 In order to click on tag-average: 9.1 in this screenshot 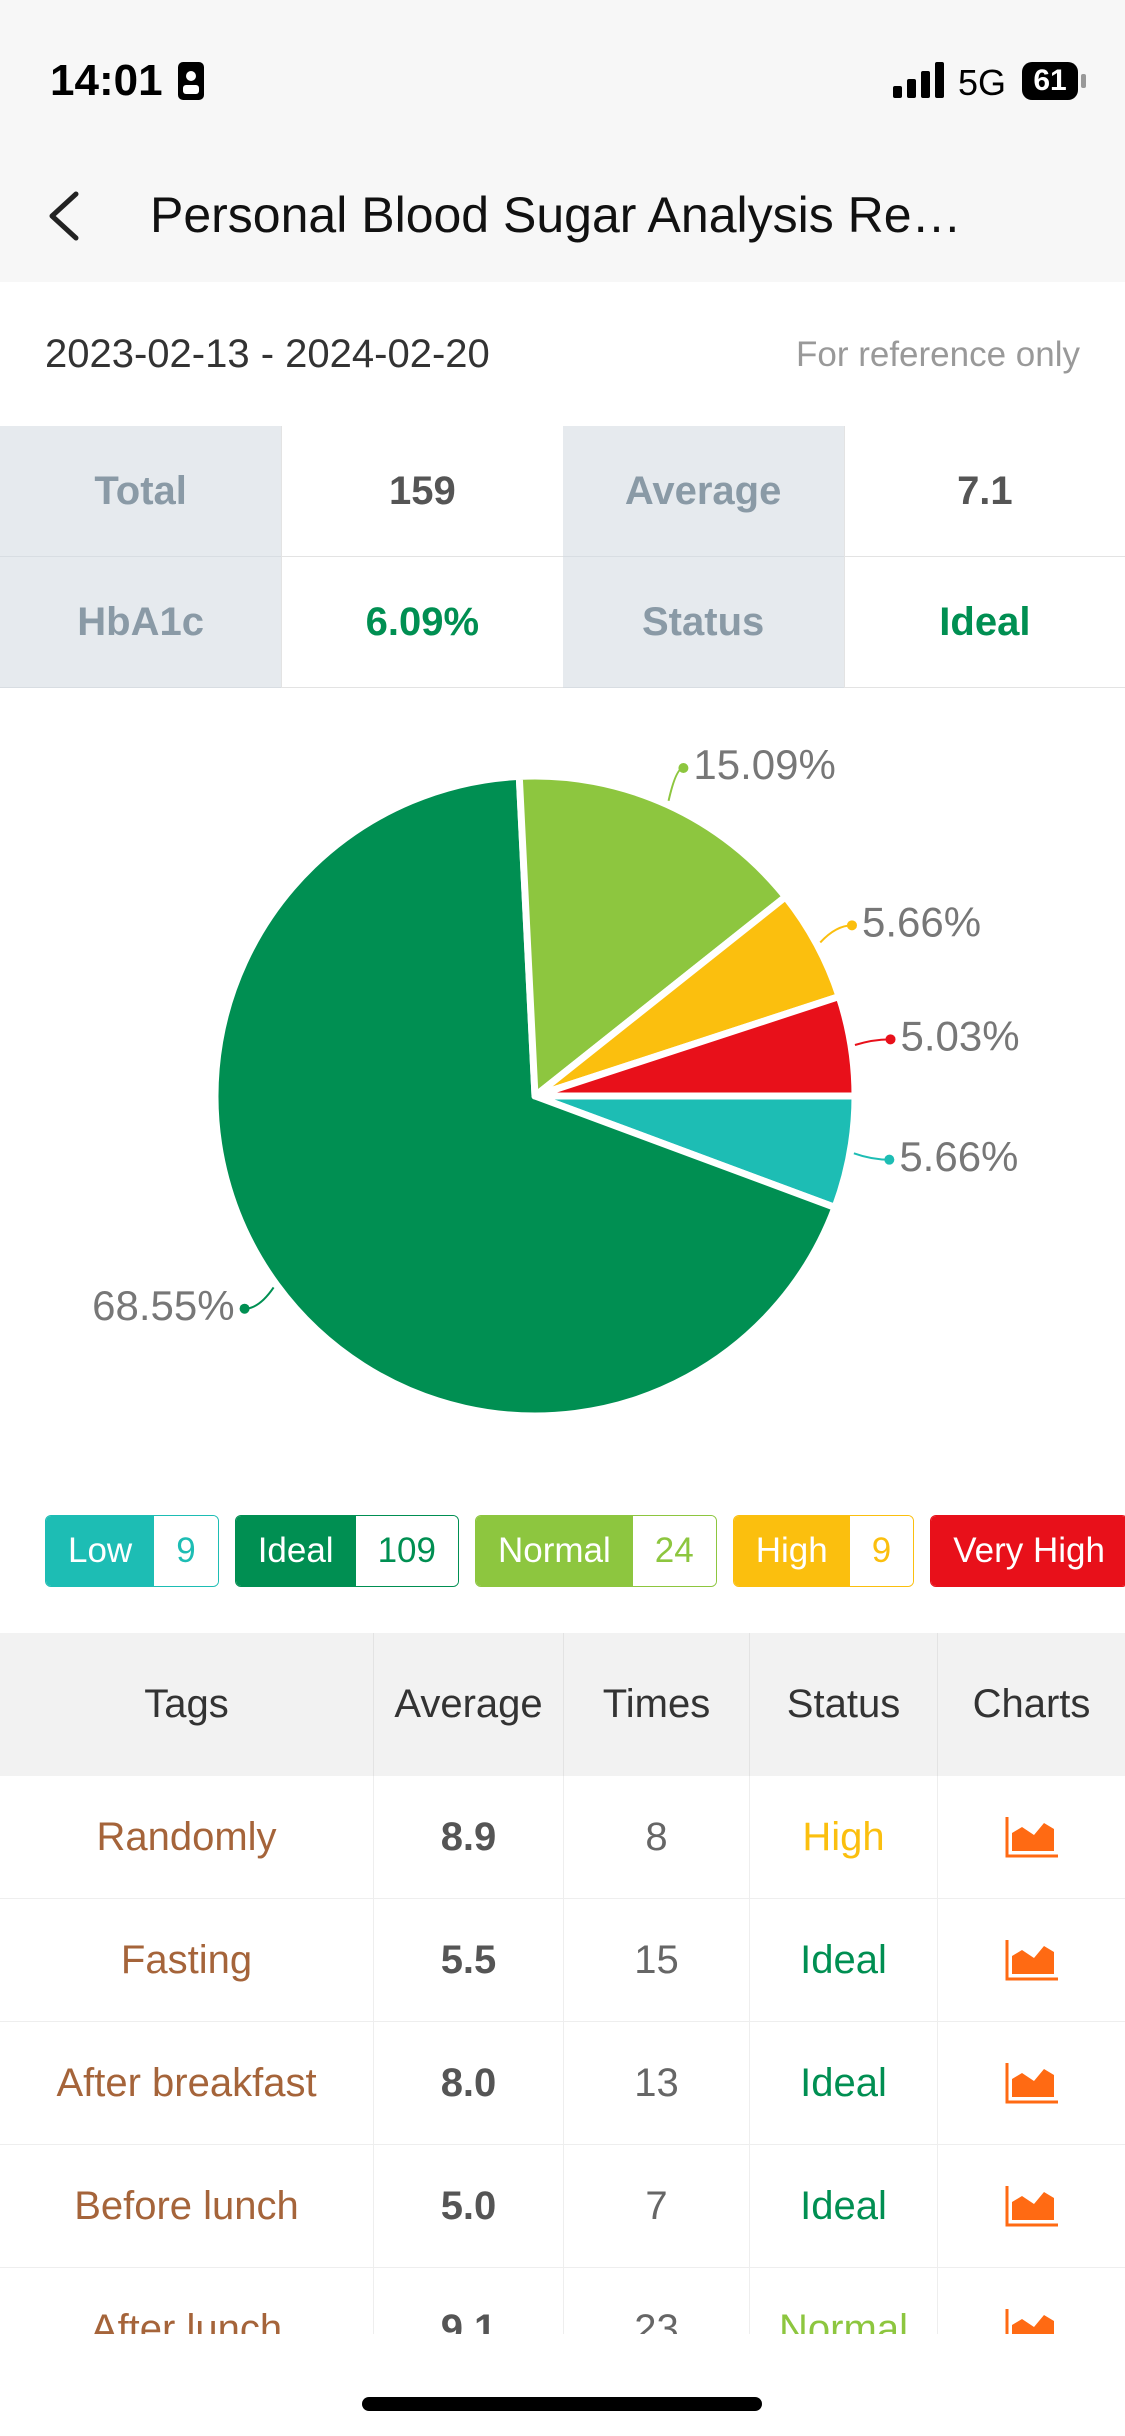, I will do `click(468, 2301)`.